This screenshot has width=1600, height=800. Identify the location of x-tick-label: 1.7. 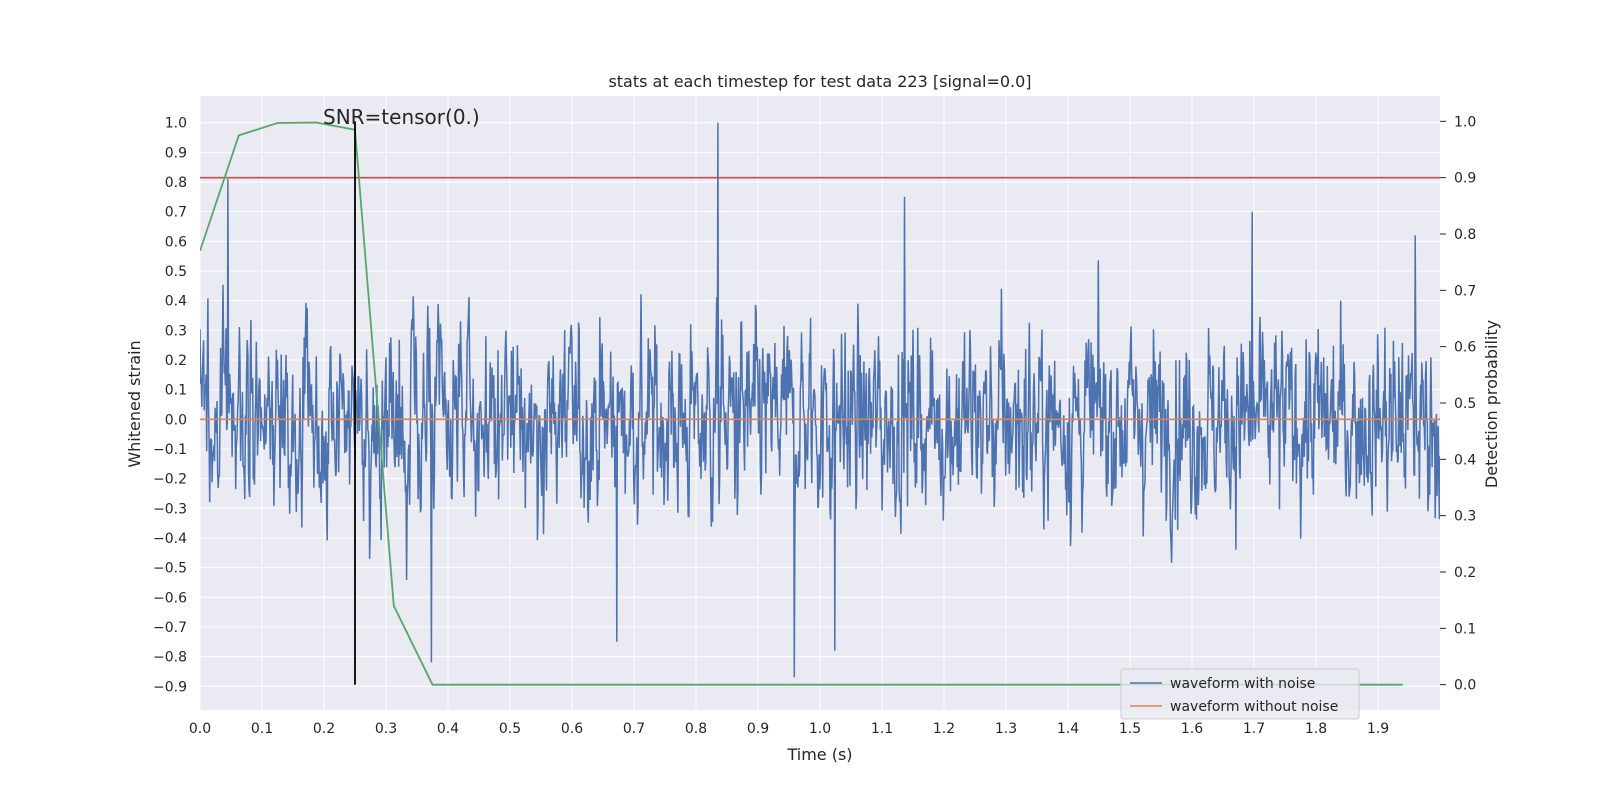
(1254, 729).